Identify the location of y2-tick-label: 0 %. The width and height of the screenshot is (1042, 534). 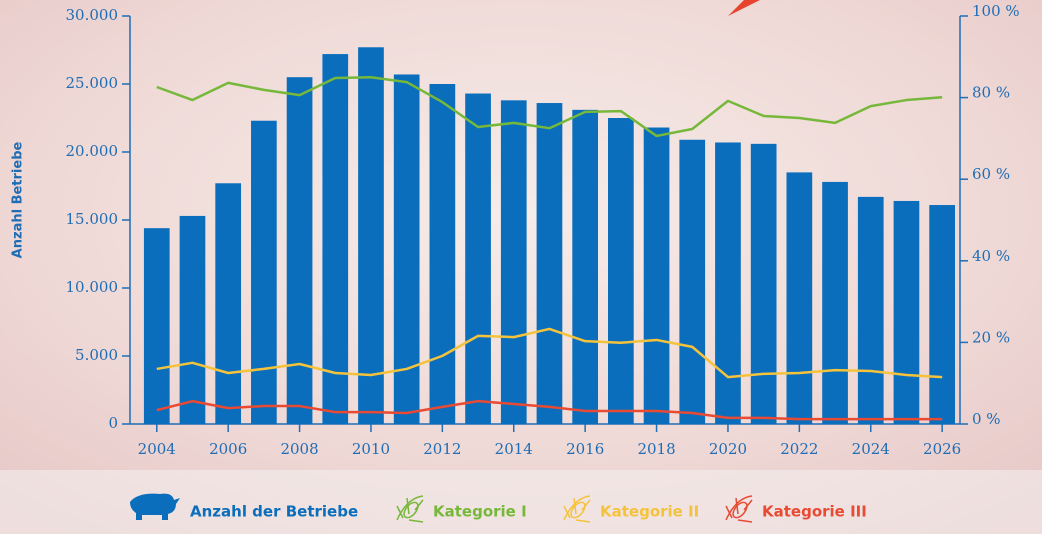
(986, 419).